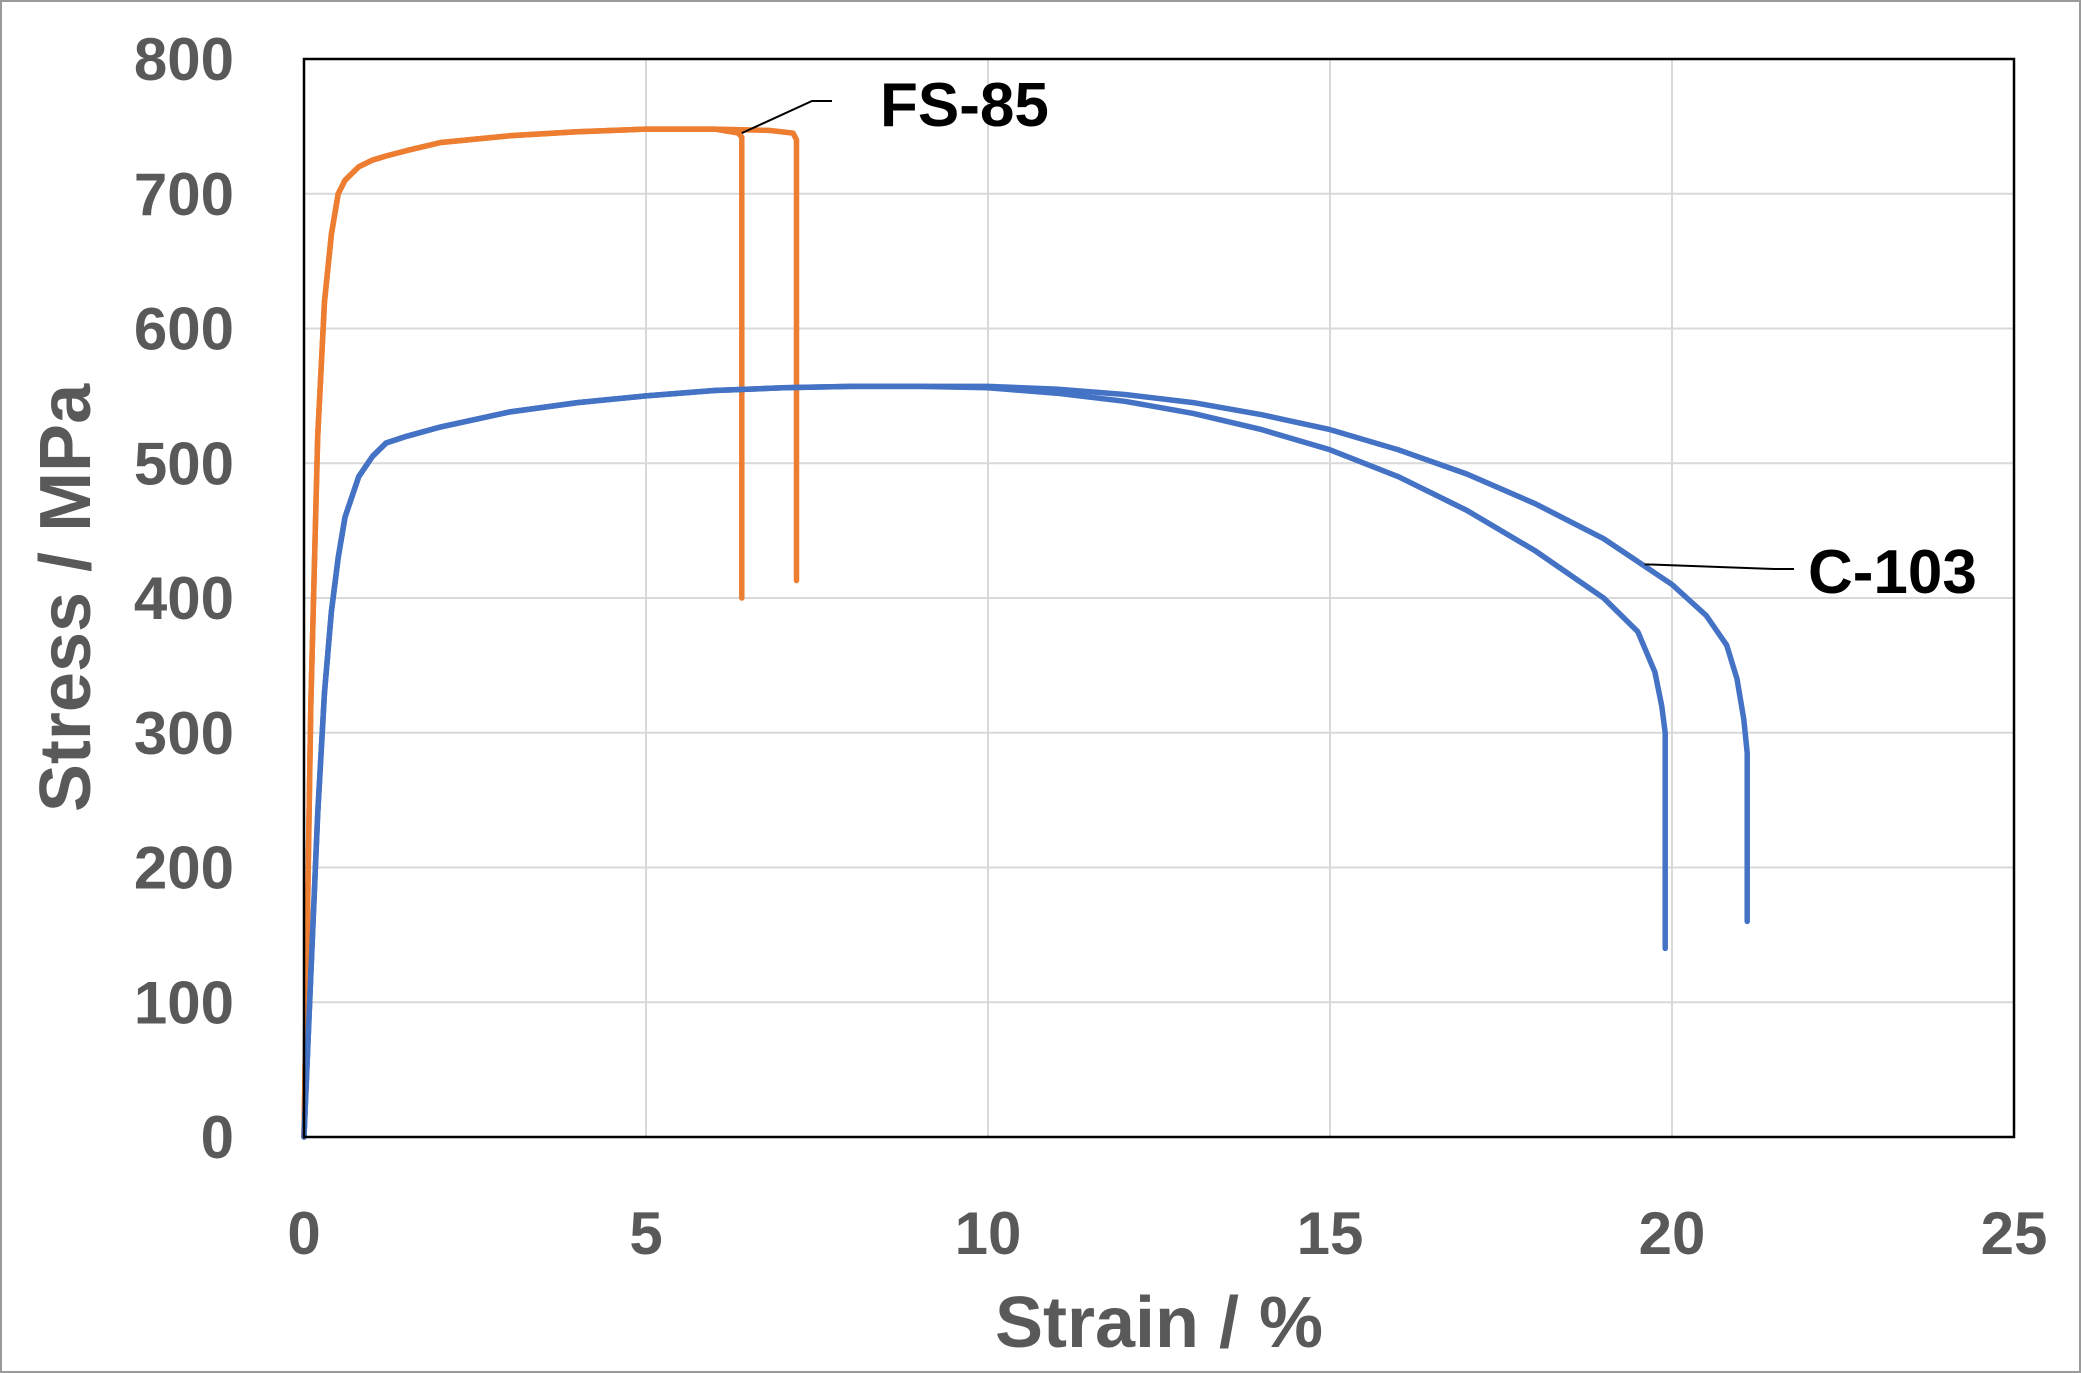  I want to click on y-tick-label-1: 100, so click(184, 1002).